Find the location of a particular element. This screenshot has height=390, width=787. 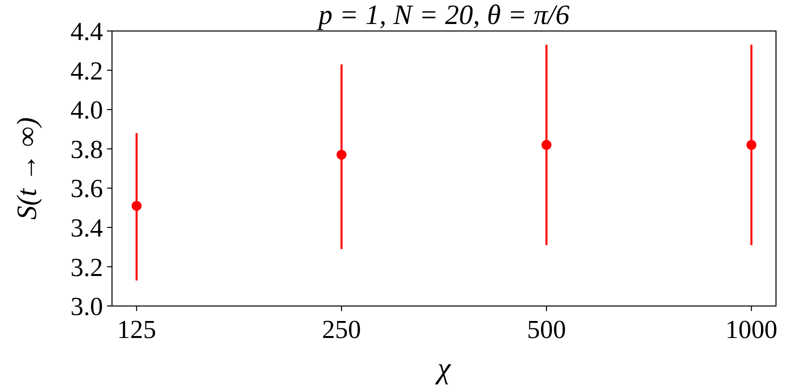

y-tick-label: 3.4 is located at coordinates (86, 228).